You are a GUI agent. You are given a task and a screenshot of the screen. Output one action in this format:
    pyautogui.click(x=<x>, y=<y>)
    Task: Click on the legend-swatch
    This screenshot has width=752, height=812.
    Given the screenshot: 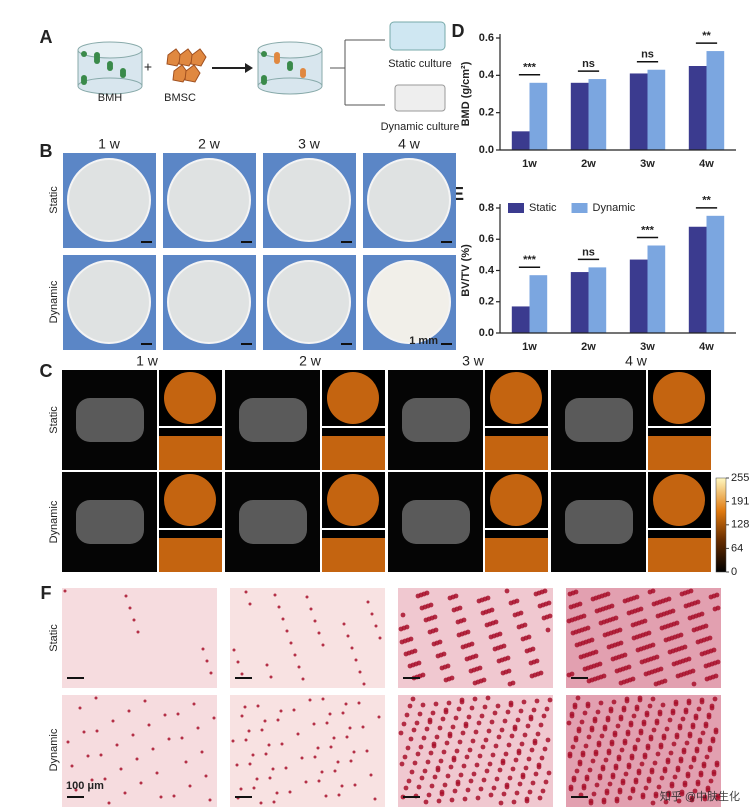 What is the action you would take?
    pyautogui.click(x=516, y=208)
    